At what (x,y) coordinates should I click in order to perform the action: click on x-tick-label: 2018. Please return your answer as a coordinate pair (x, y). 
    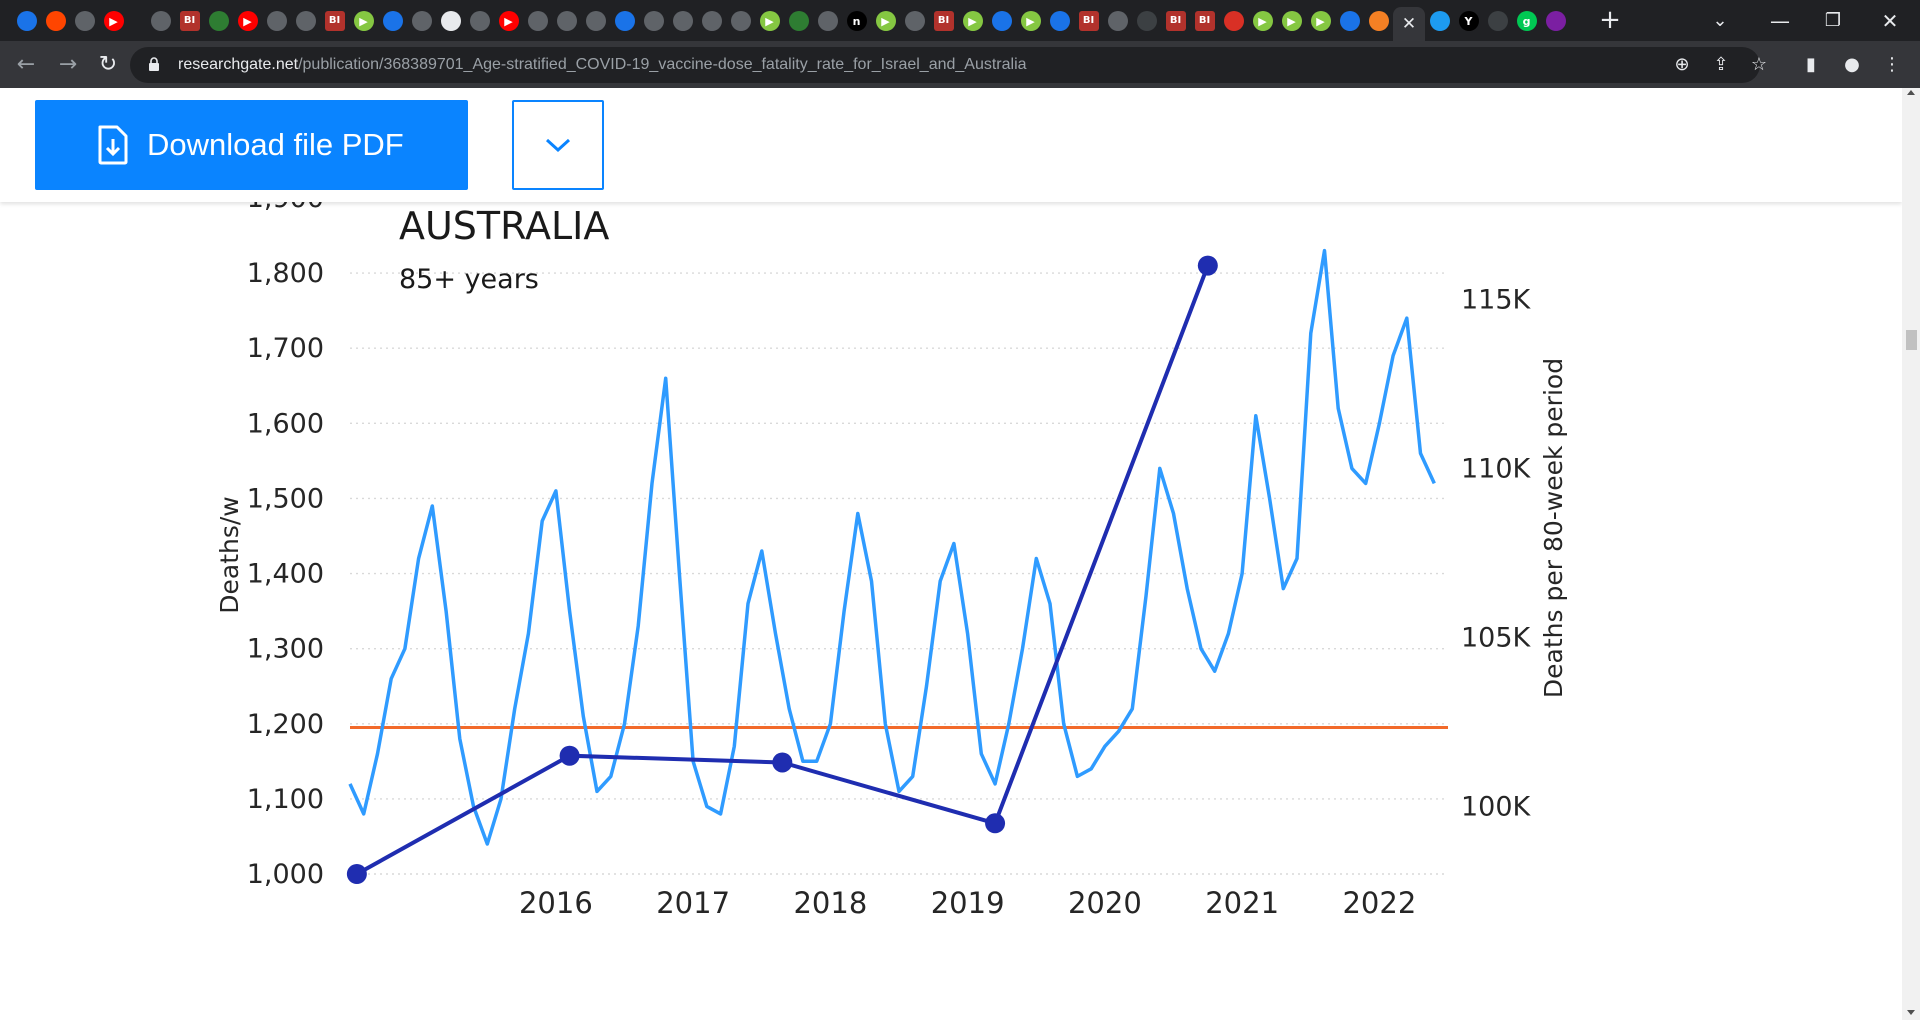
    Looking at the image, I should click on (830, 903).